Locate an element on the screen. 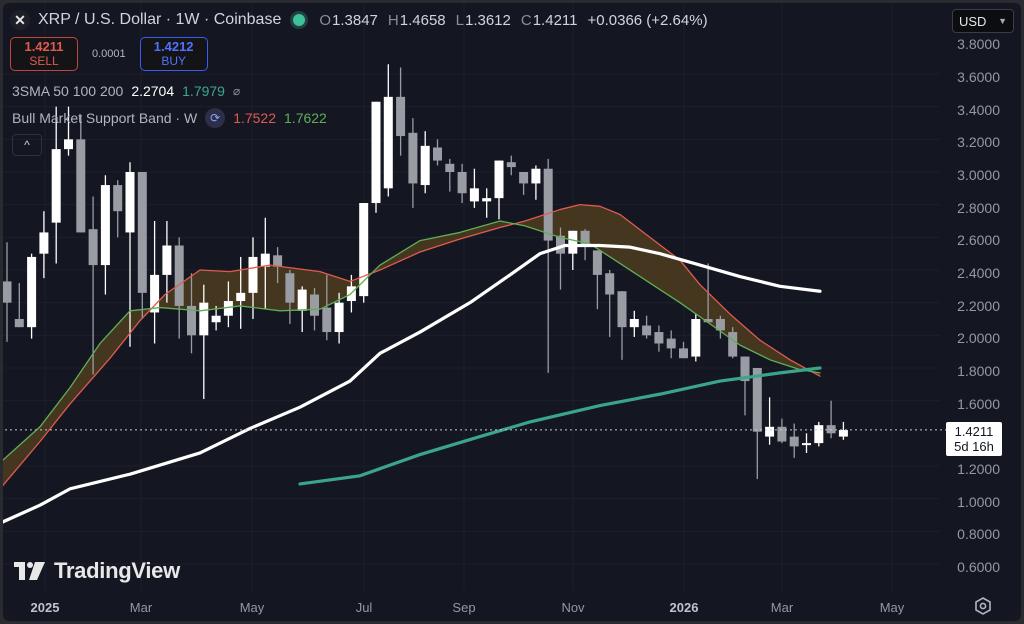  band-value-ema: 1.7622 is located at coordinates (305, 118).